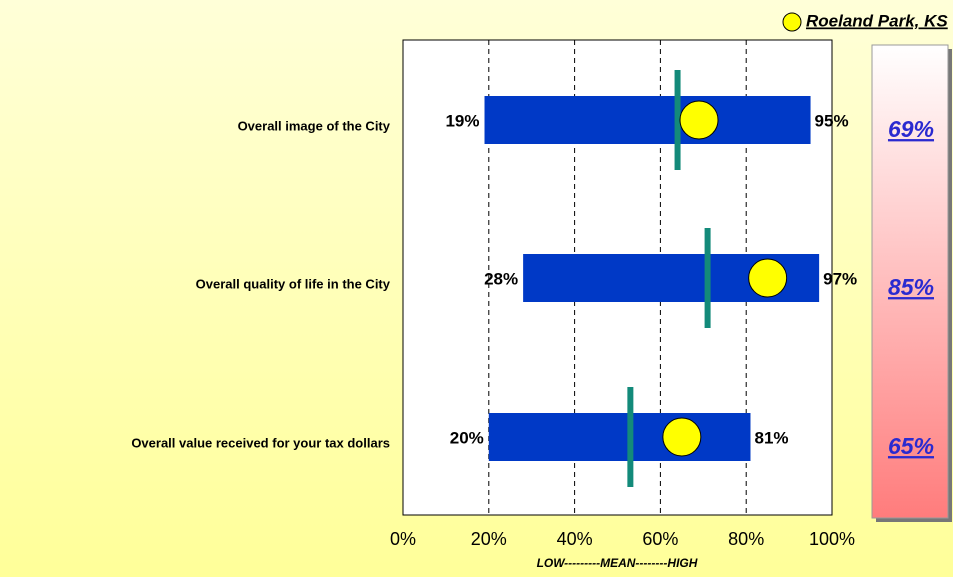 This screenshot has width=953, height=582. I want to click on city-value-label: 85%, so click(911, 287).